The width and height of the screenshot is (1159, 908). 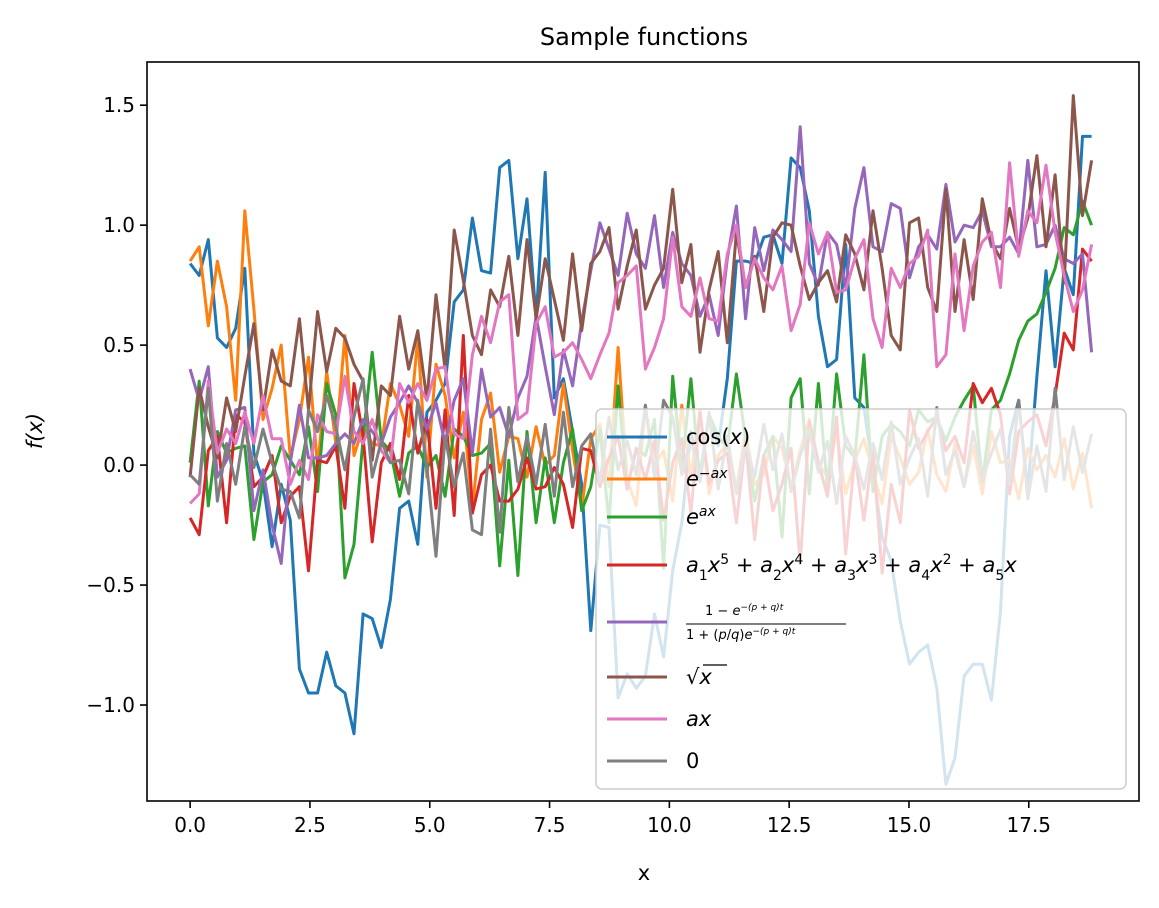 What do you see at coordinates (310, 825) in the screenshot?
I see `x-tick-label: 2.5` at bounding box center [310, 825].